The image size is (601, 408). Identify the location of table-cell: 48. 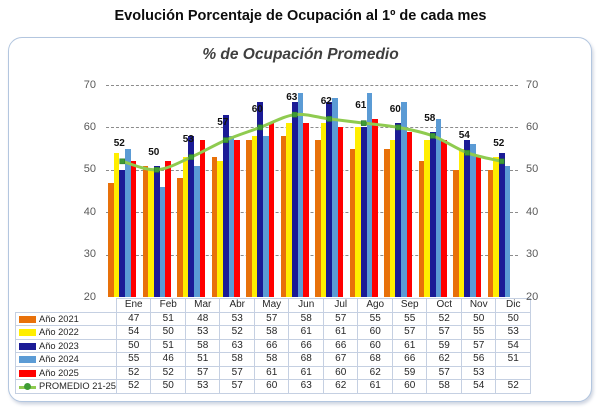
(202, 318).